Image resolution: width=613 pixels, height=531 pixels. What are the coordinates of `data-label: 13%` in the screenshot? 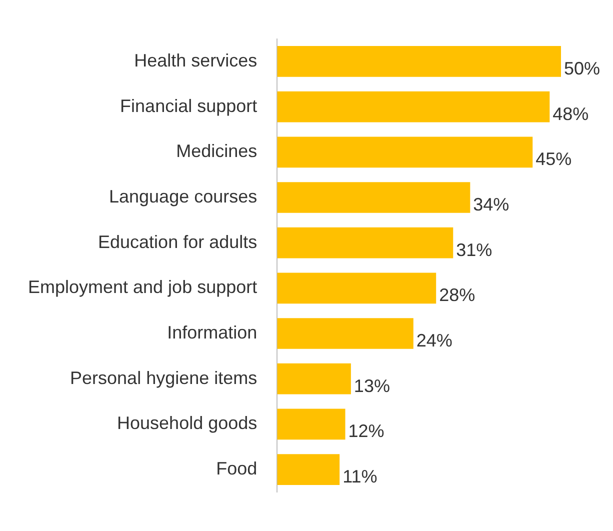 It's located at (372, 386).